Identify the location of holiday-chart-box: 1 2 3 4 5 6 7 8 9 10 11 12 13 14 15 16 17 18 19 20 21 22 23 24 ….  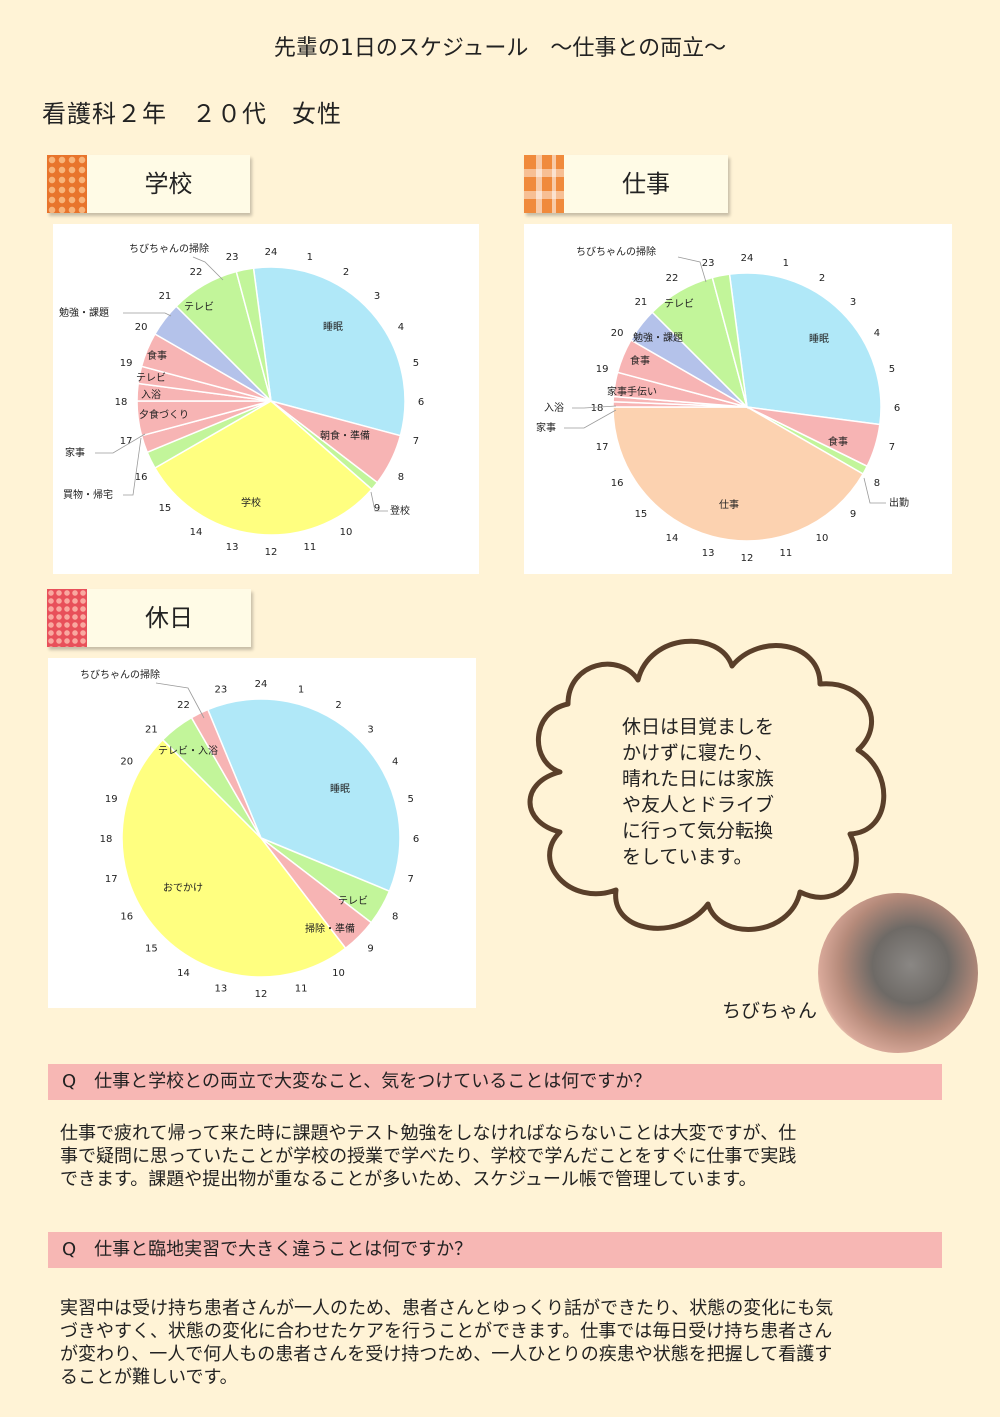
(262, 833).